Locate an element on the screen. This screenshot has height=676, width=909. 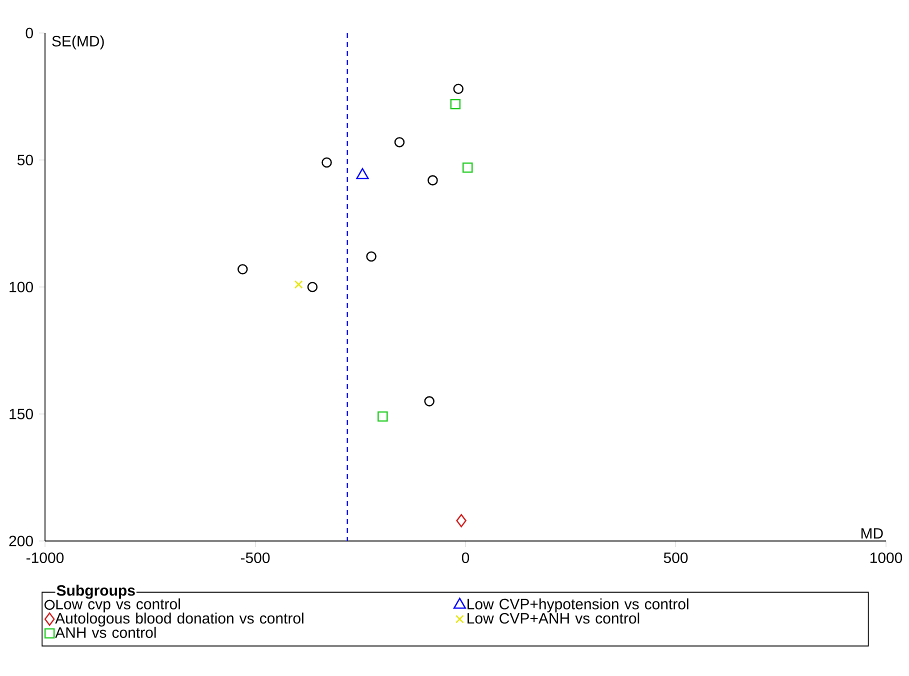
y-tick-label: 50 is located at coordinates (25, 160).